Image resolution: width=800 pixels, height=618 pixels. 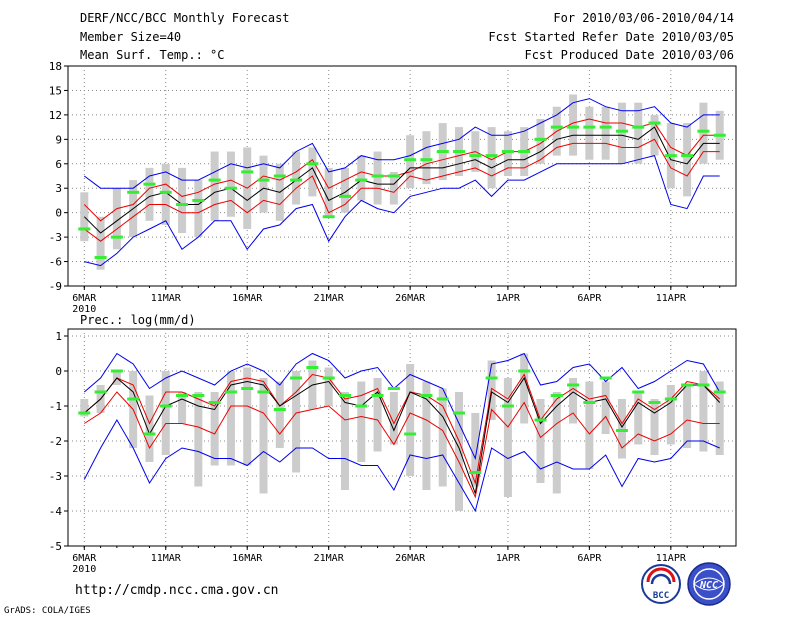 I want to click on y-tick-label: 3, so click(x=58, y=188).